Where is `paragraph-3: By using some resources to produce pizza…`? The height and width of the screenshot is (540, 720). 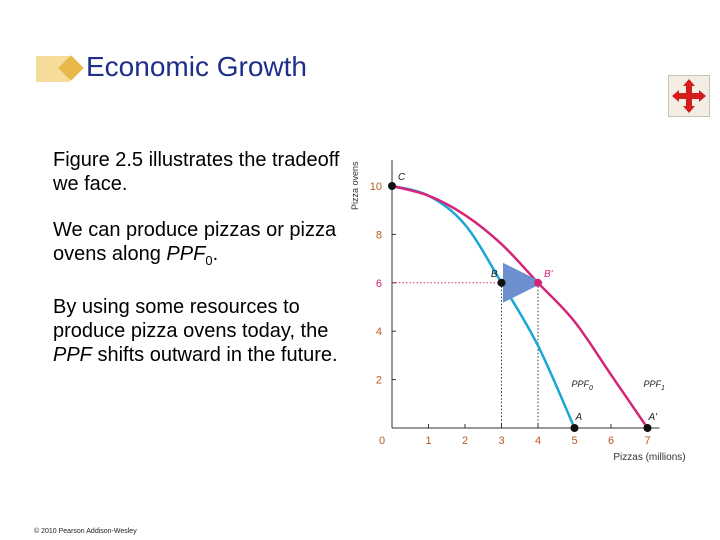 paragraph-3: By using some resources to produce pizza… is located at coordinates (203, 331).